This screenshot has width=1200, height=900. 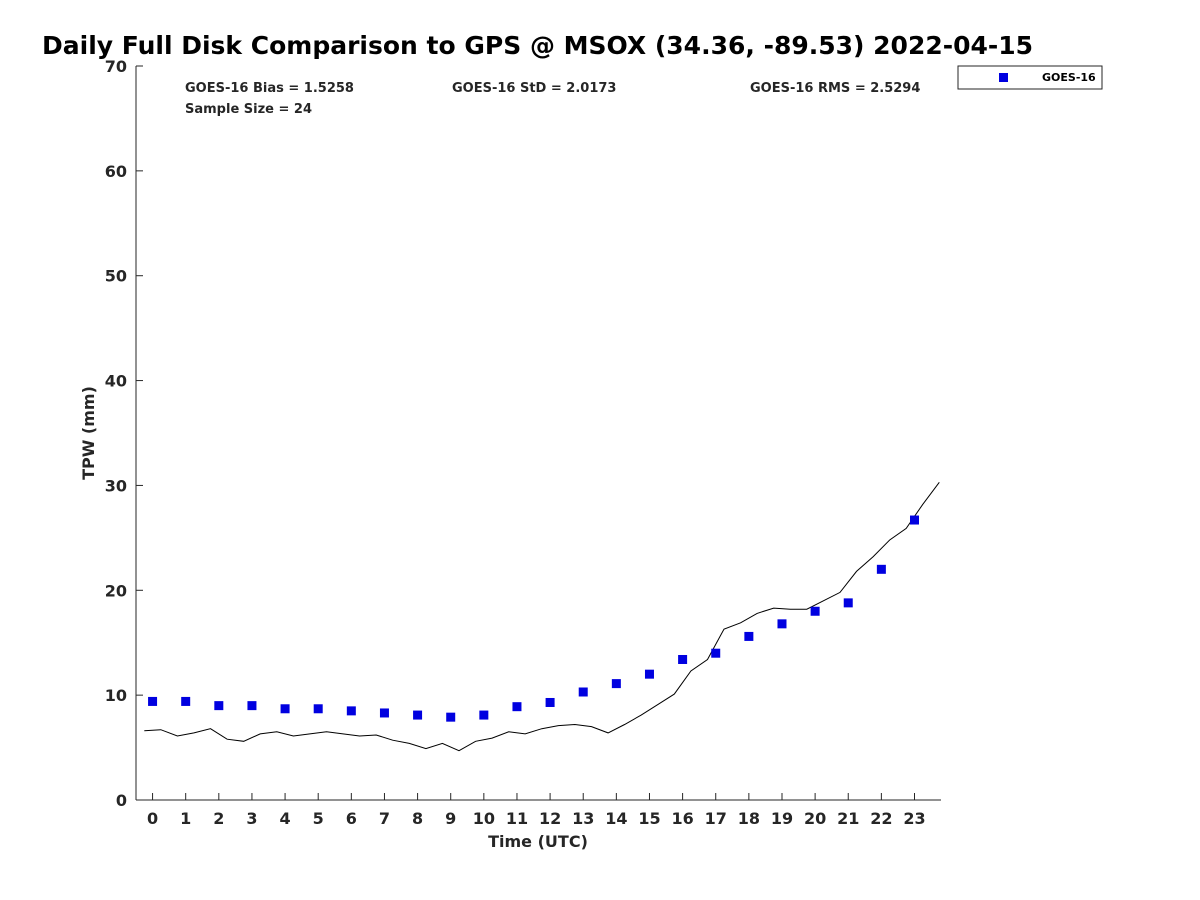 What do you see at coordinates (318, 818) in the screenshot?
I see `x-tick-label: 5` at bounding box center [318, 818].